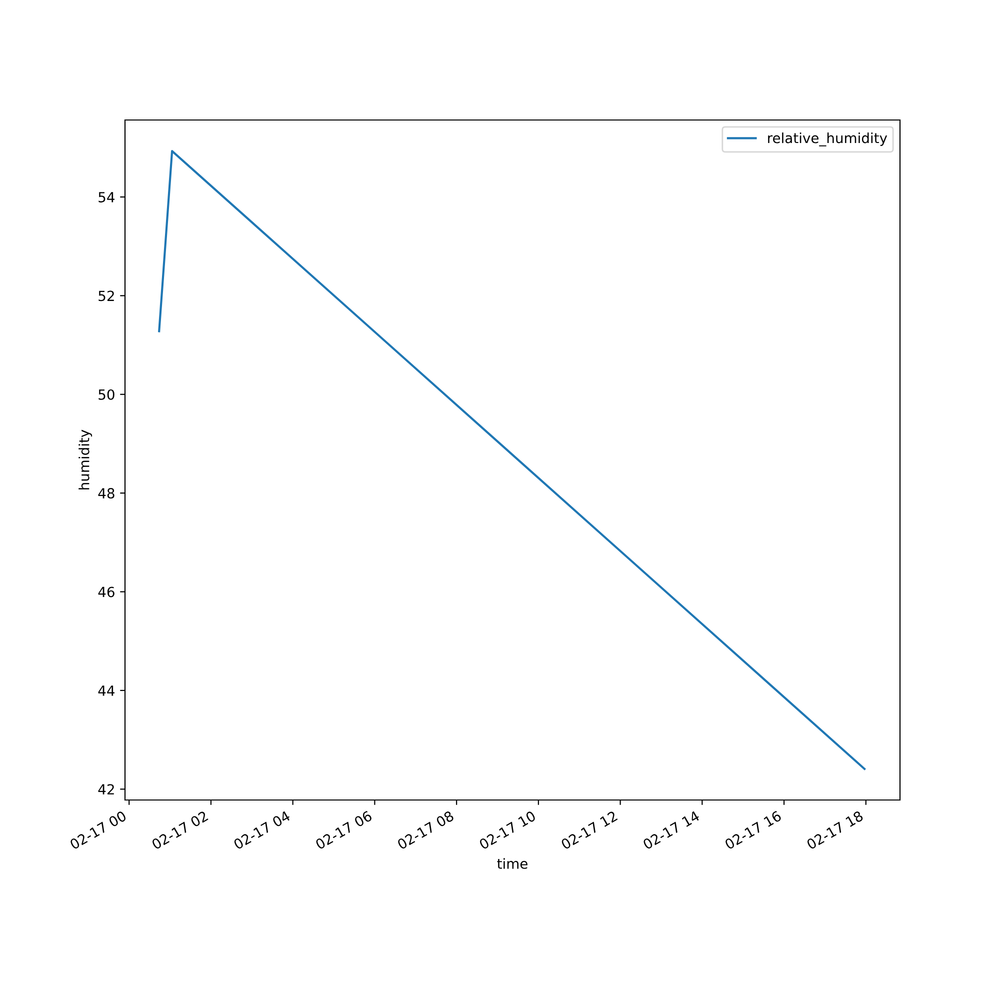 The image size is (1000, 1000). Describe the element at coordinates (106, 493) in the screenshot. I see `y-tick-label: 48` at that location.